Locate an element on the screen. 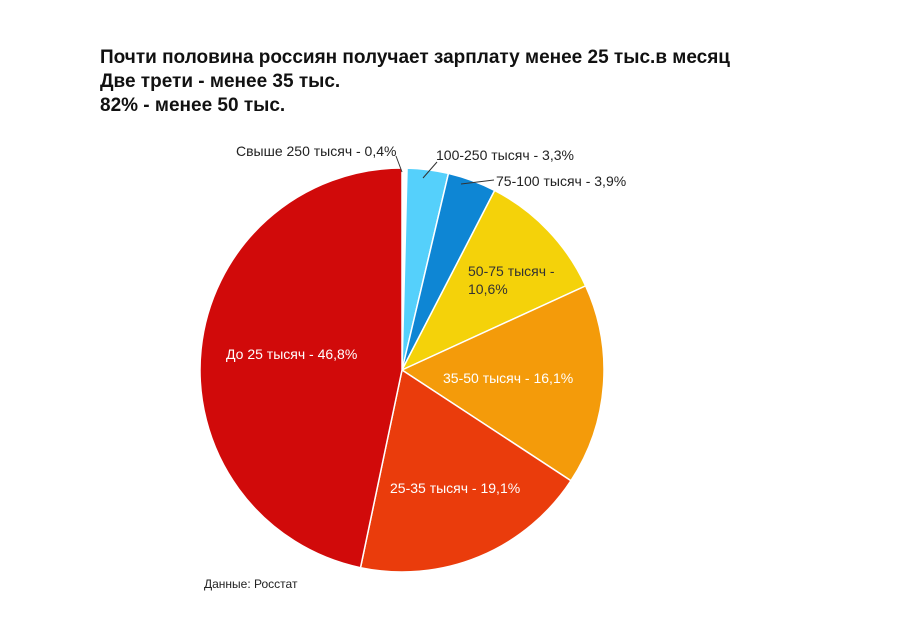  slice-label: 35-50 тысяч - 16,1% is located at coordinates (508, 378).